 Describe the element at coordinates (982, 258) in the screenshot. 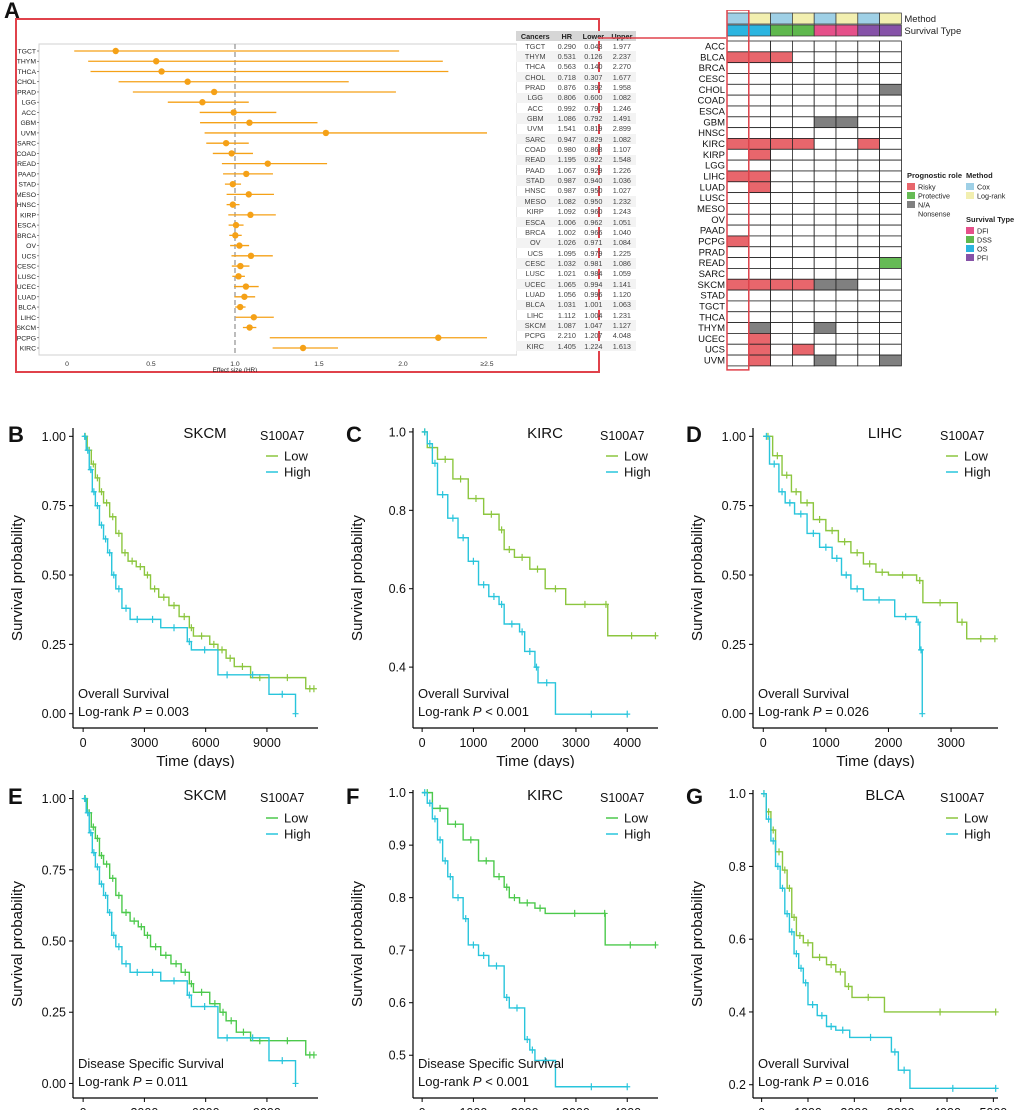

I see `legend-label-pfi: PFI` at that location.